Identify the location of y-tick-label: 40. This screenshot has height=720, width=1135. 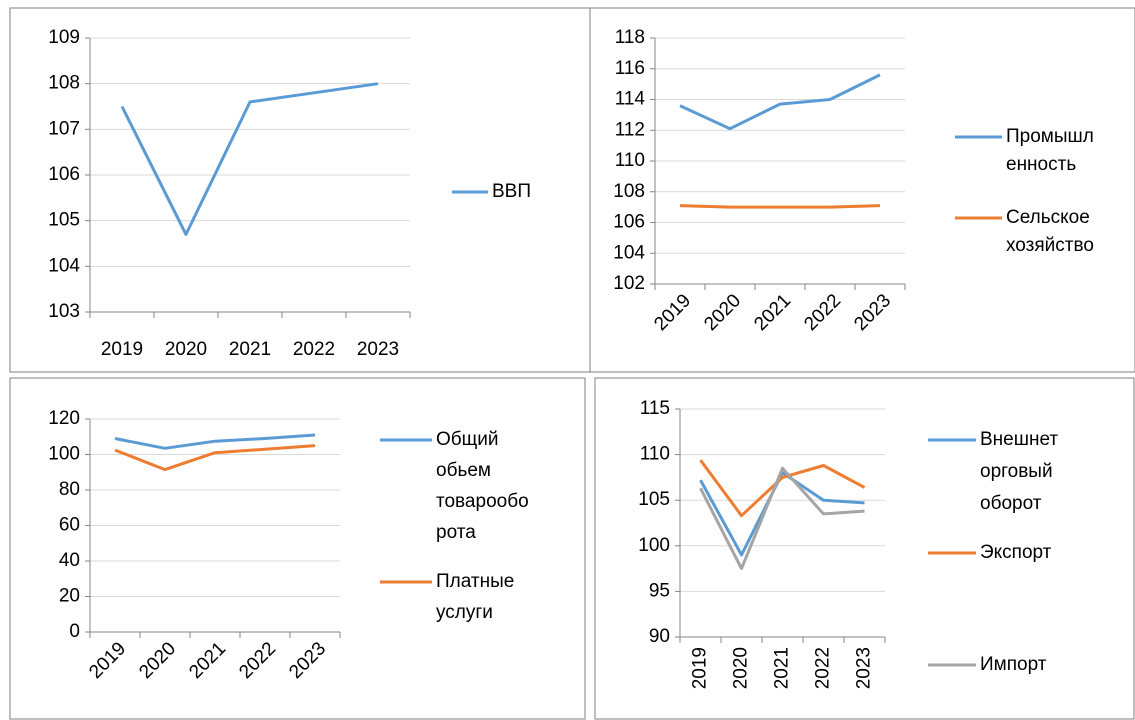
(69, 560).